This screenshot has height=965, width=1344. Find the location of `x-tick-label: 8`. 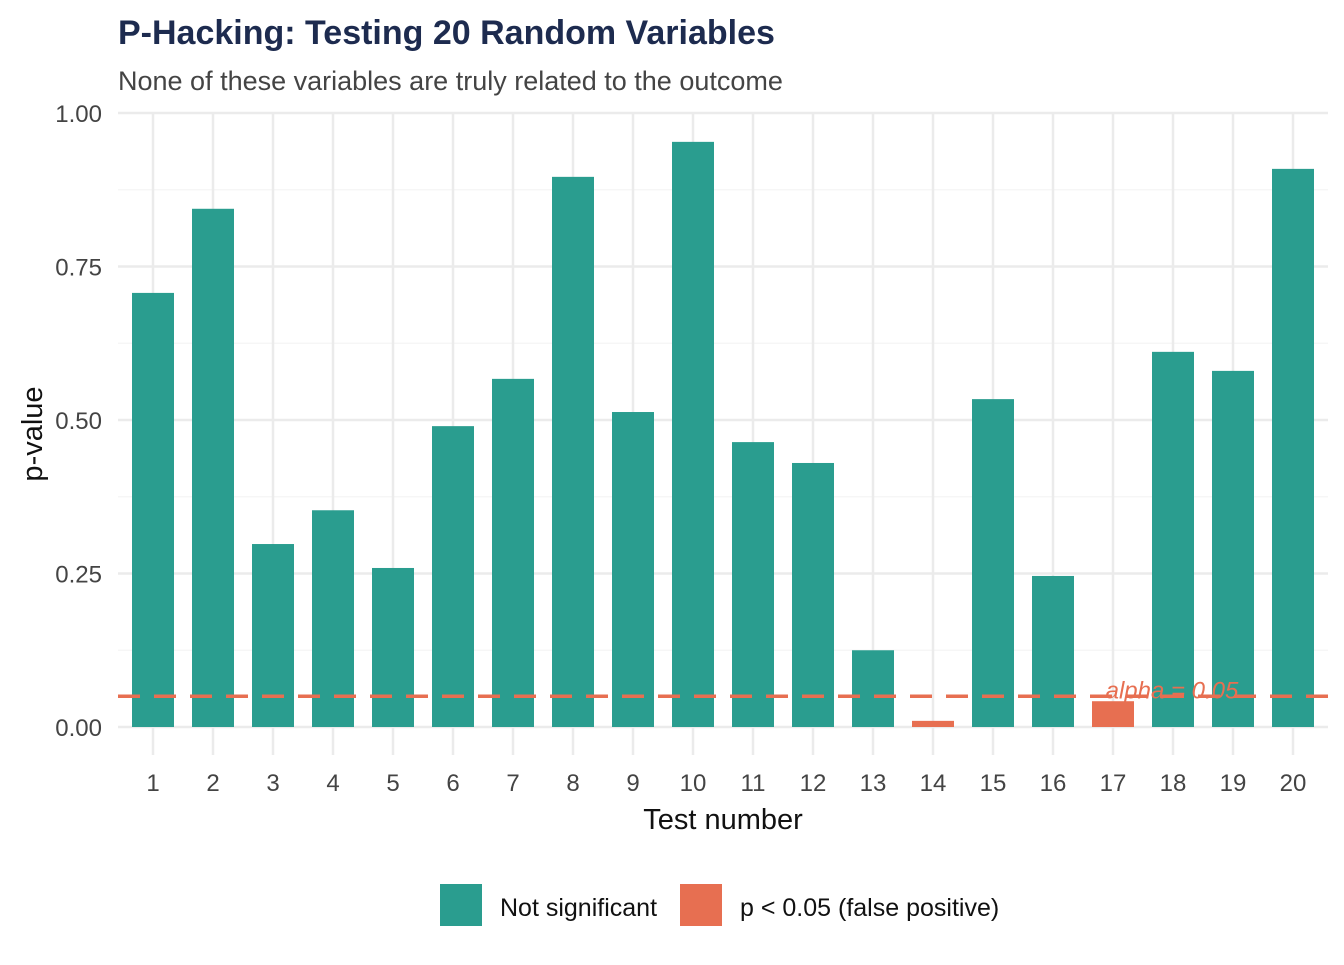

x-tick-label: 8 is located at coordinates (572, 783).